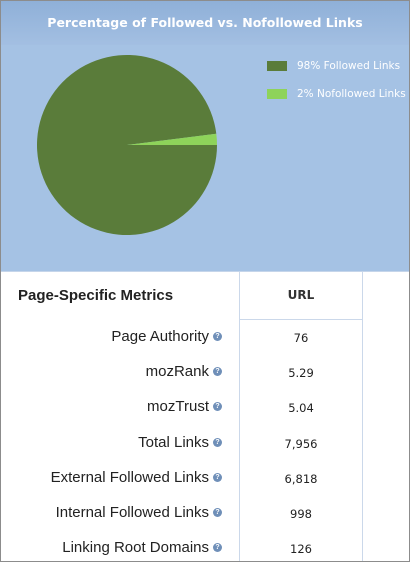 Image resolution: width=410 pixels, height=562 pixels. I want to click on pie-chart, so click(127, 144).